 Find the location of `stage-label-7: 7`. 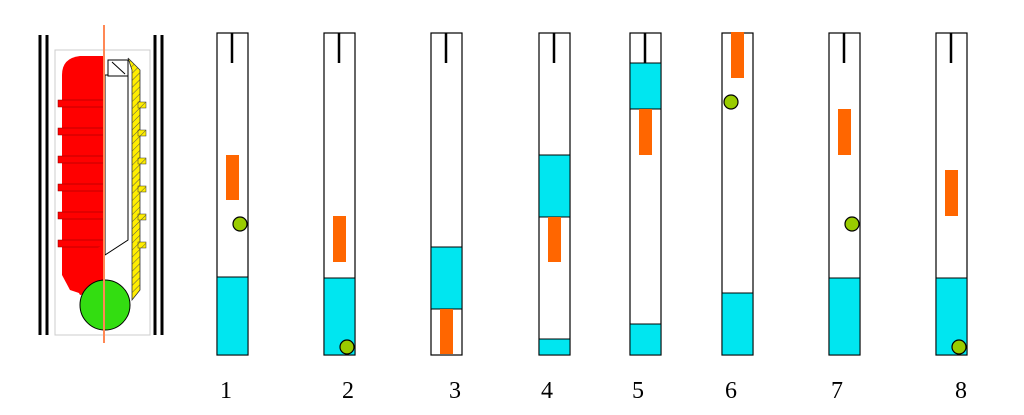

stage-label-7: 7 is located at coordinates (837, 391).